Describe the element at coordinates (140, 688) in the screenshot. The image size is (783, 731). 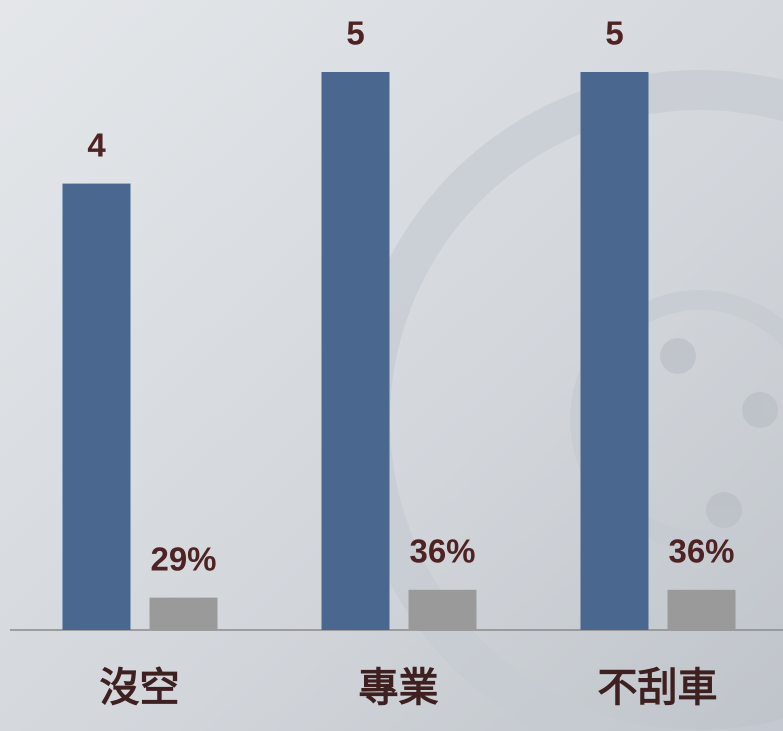
I see `x-tick-label: 沒空` at that location.